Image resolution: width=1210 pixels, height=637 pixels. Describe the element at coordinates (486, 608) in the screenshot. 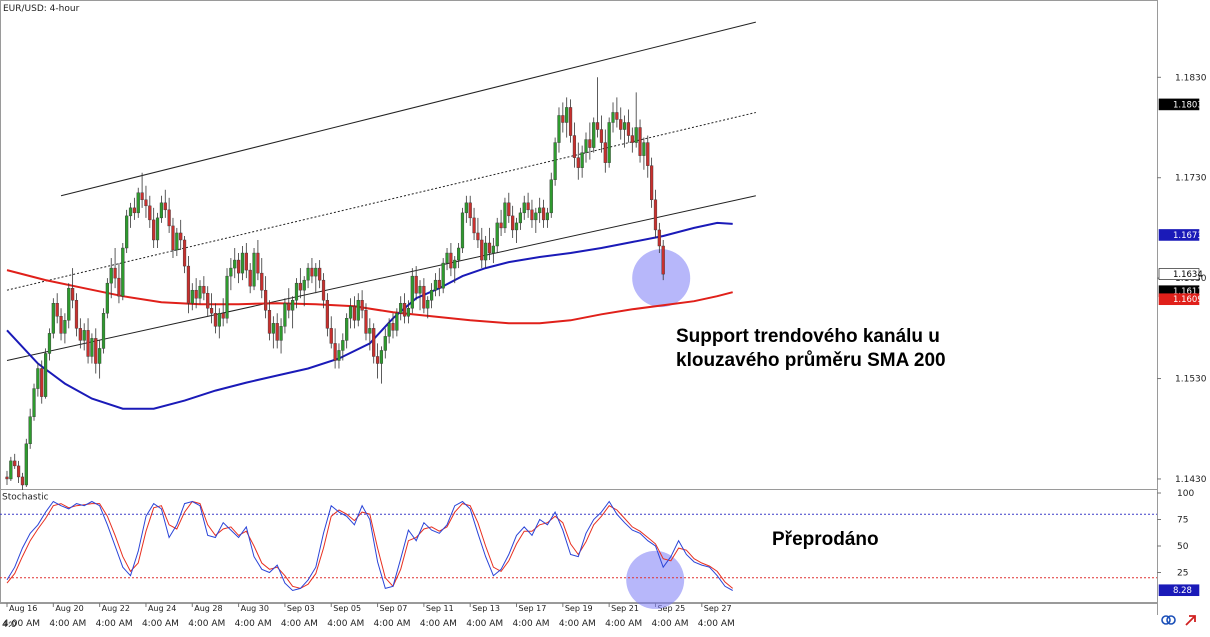

I see `time-tick-date: Sep 13` at that location.